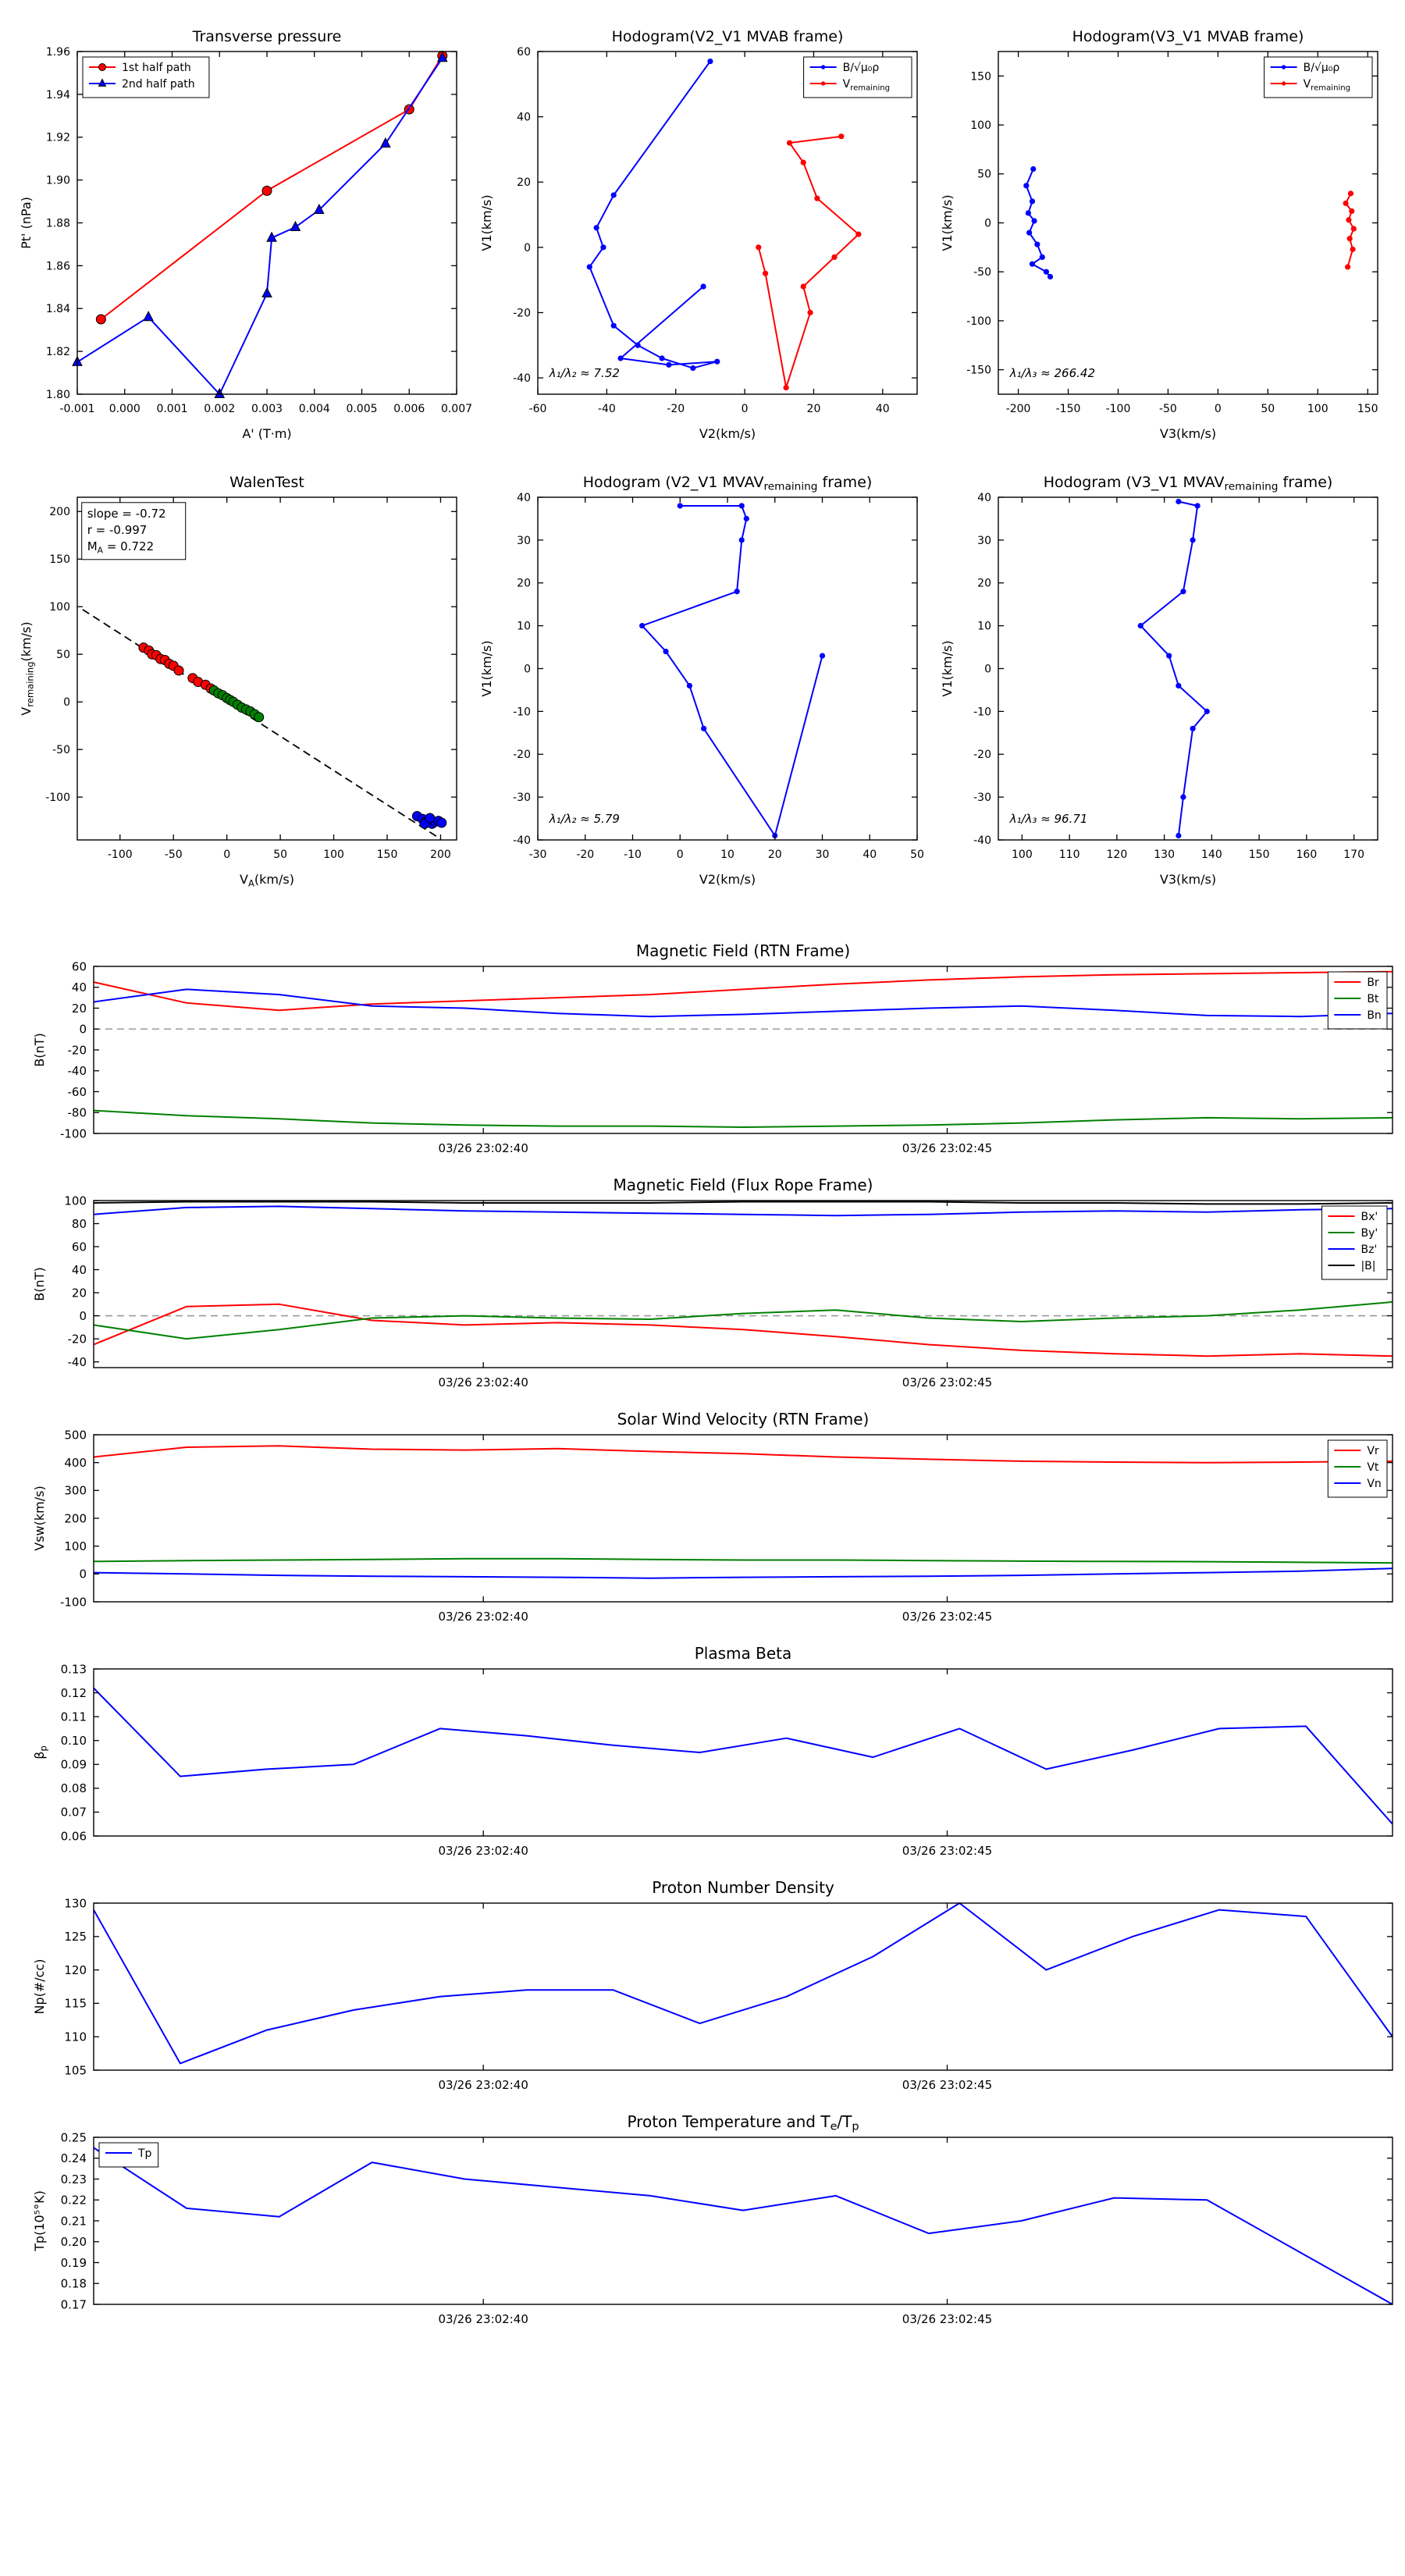  I want to click on svg-text: 0.10, so click(74, 1741).